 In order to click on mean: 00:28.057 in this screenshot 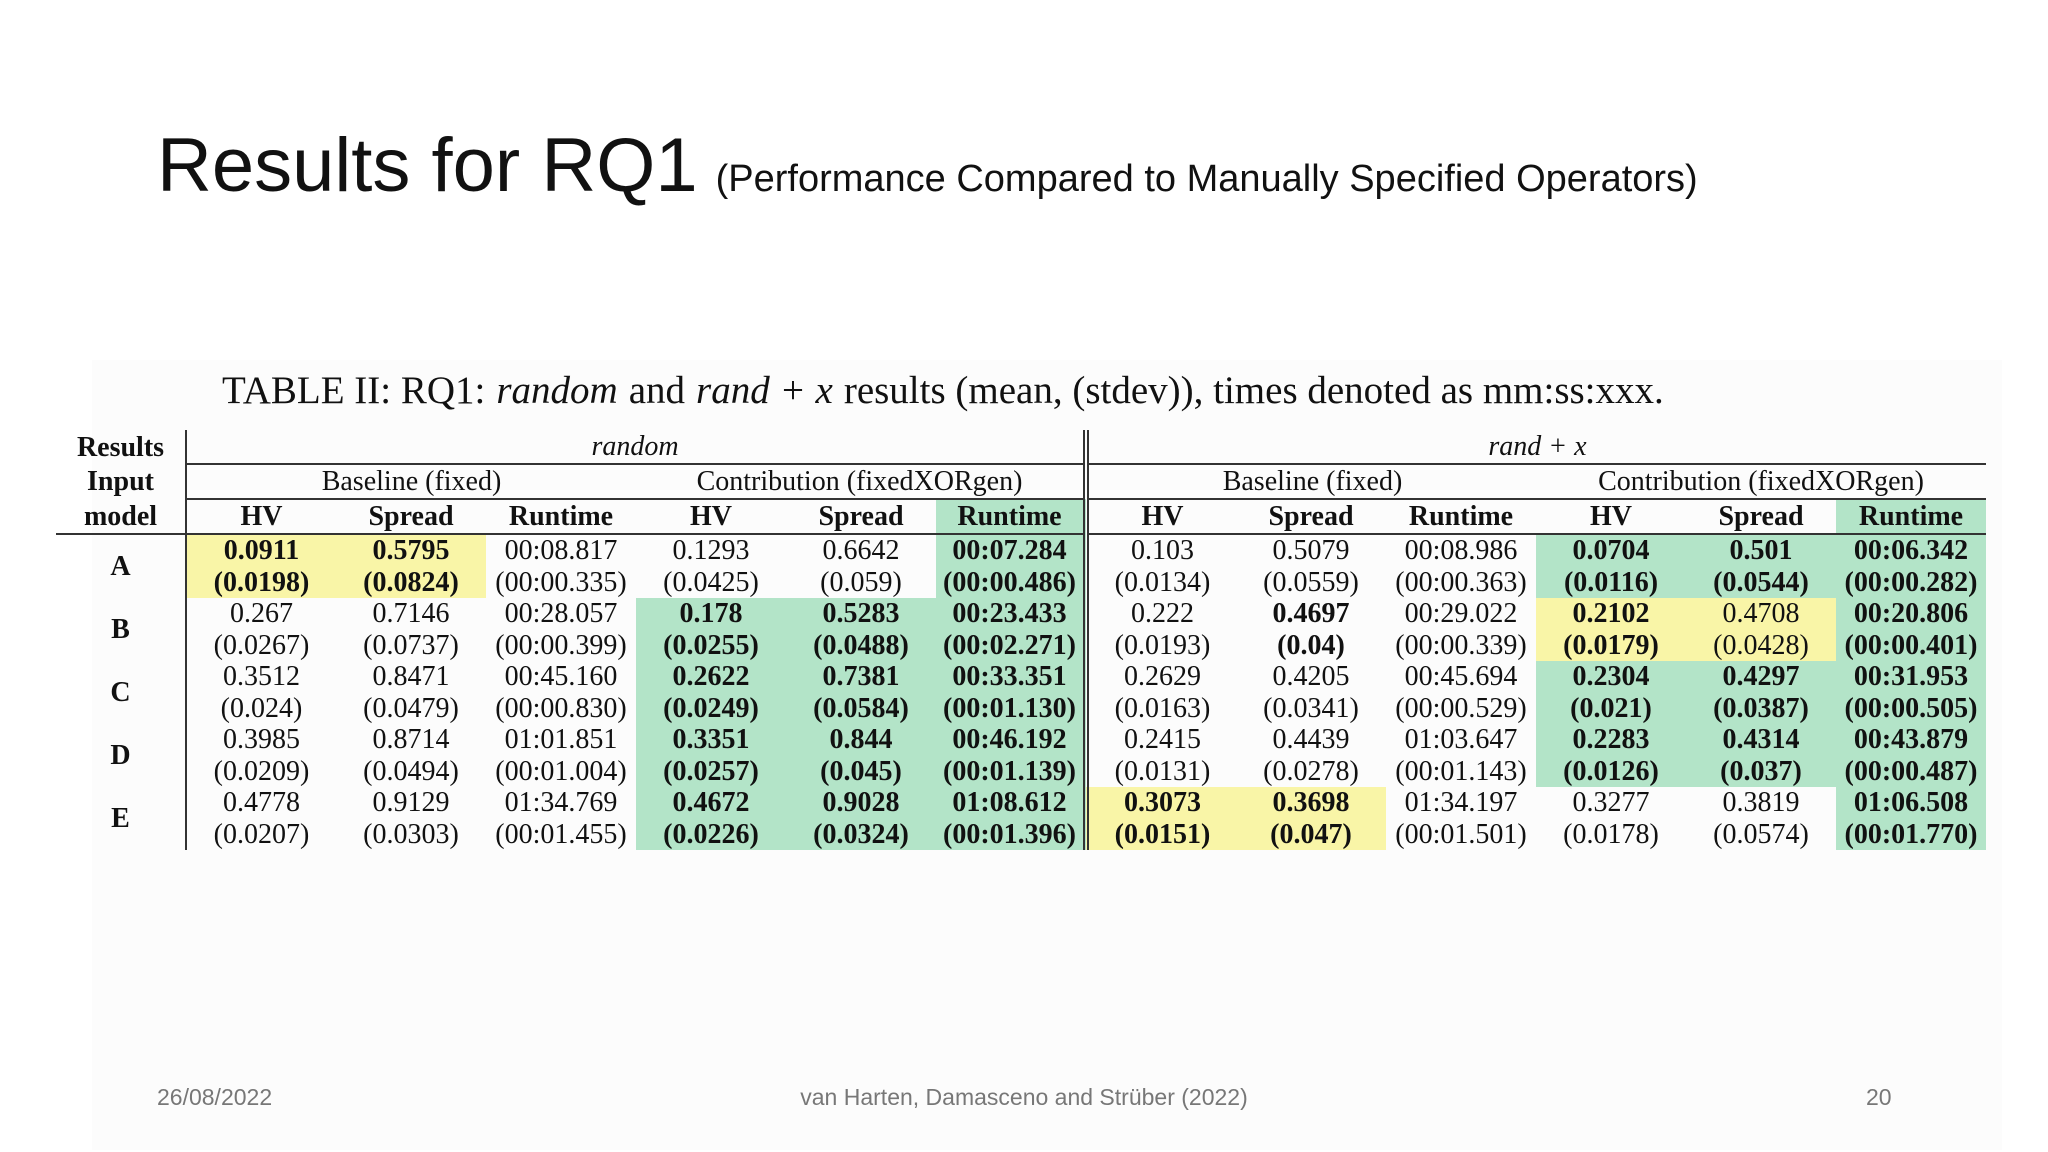, I will do `click(561, 613)`.